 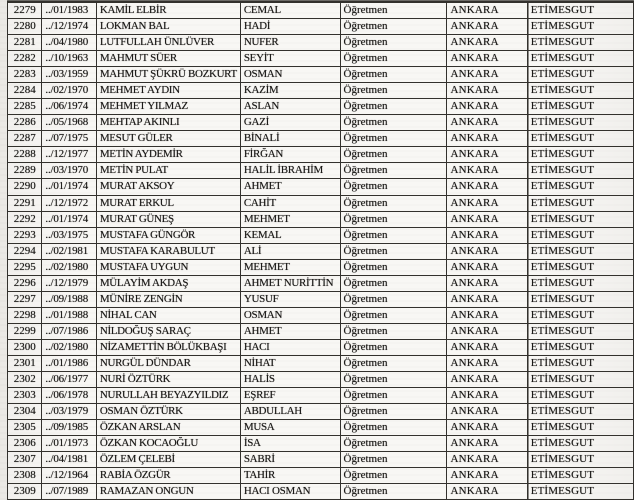 I want to click on cell-father-name: MEHMET, so click(x=290, y=219).